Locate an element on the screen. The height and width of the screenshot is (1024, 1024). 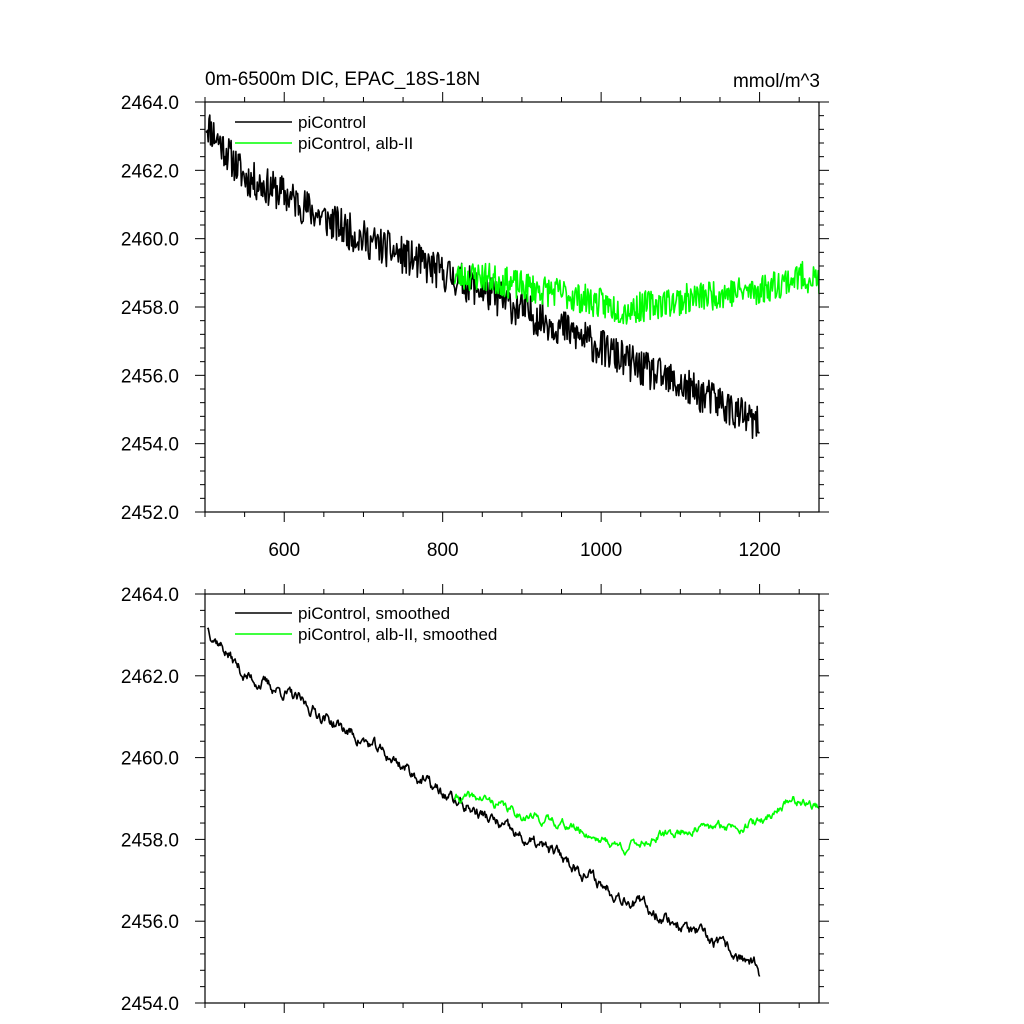
legend-label-alb-ii-smoothed: piControl, alb-II, smoothed is located at coordinates (397, 634).